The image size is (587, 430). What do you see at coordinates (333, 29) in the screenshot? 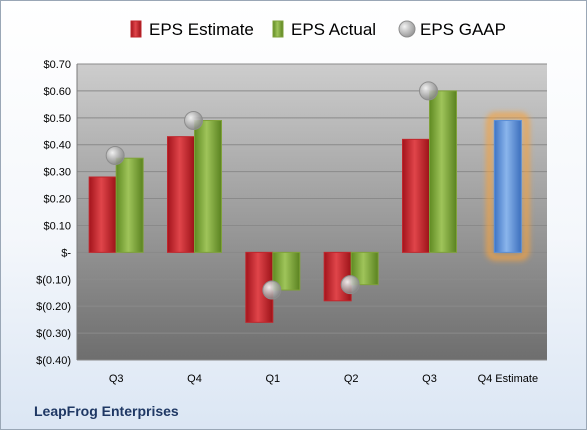
I see `legend-label: EPS Actual` at bounding box center [333, 29].